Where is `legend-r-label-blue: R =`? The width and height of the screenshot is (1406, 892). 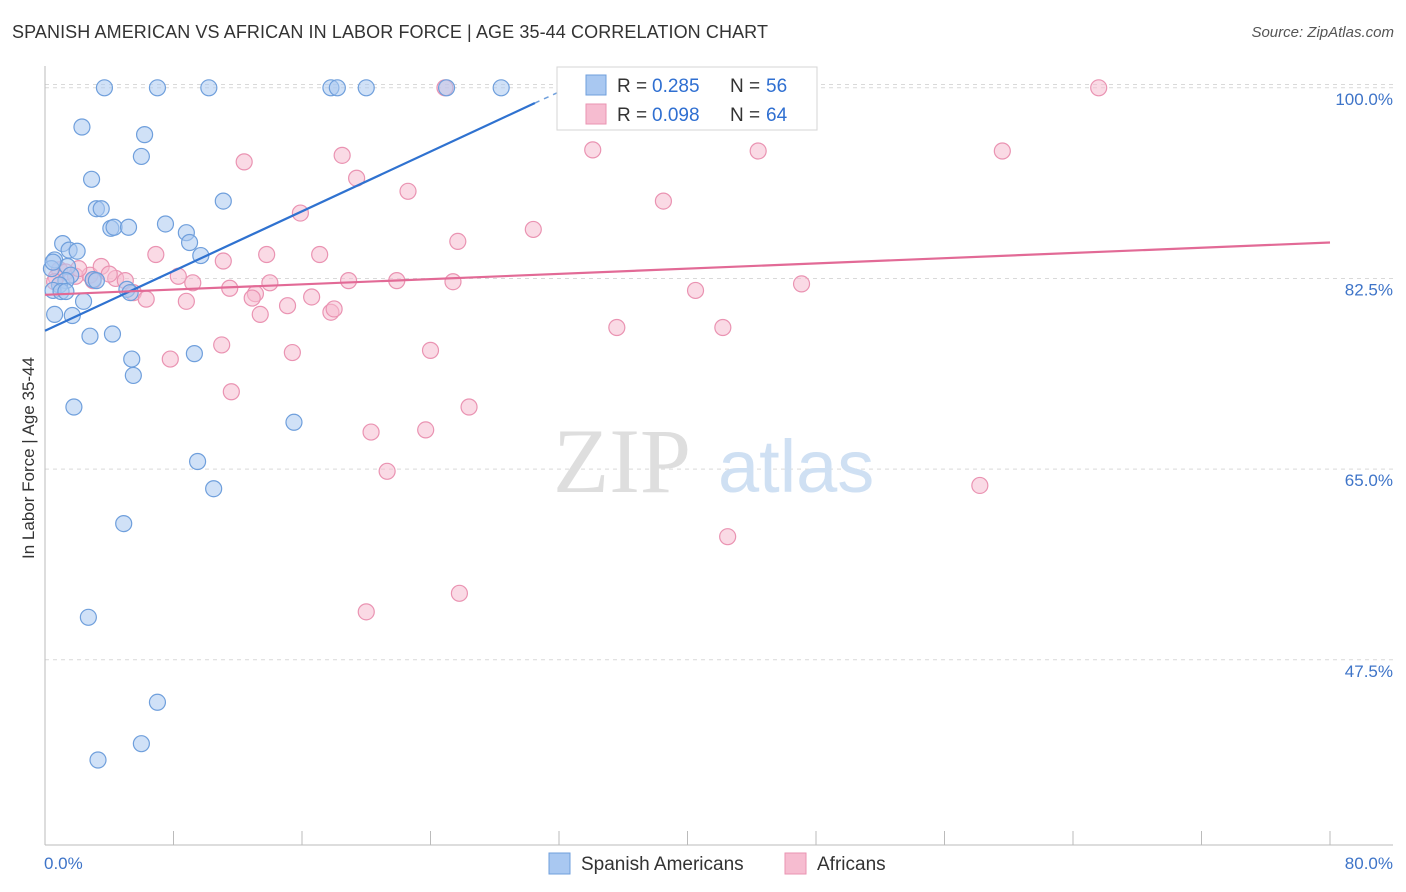 legend-r-label-blue: R = is located at coordinates (632, 86).